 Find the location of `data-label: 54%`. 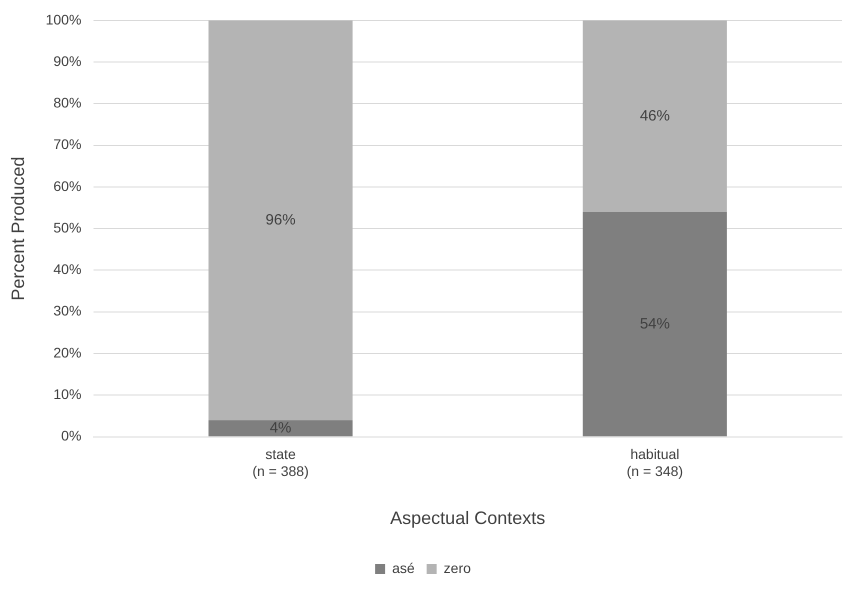

data-label: 54% is located at coordinates (655, 323).